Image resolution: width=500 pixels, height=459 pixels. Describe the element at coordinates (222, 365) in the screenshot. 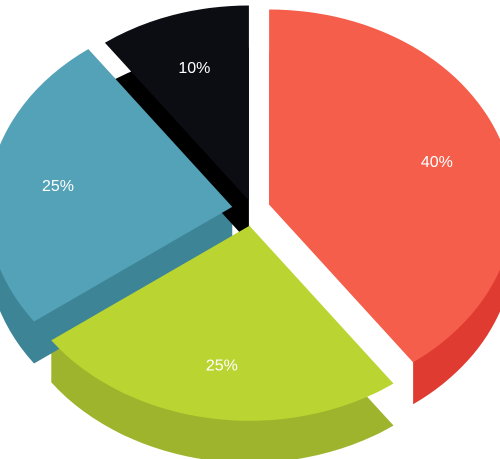

I see `slice-25-percent-green-label: 25%` at that location.